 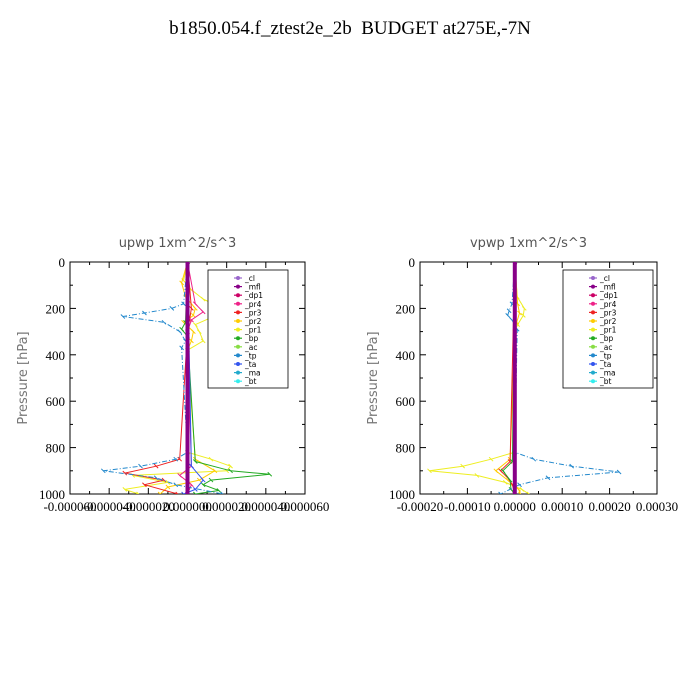 I want to click on x-tick-label: -0.000060, so click(x=69, y=506).